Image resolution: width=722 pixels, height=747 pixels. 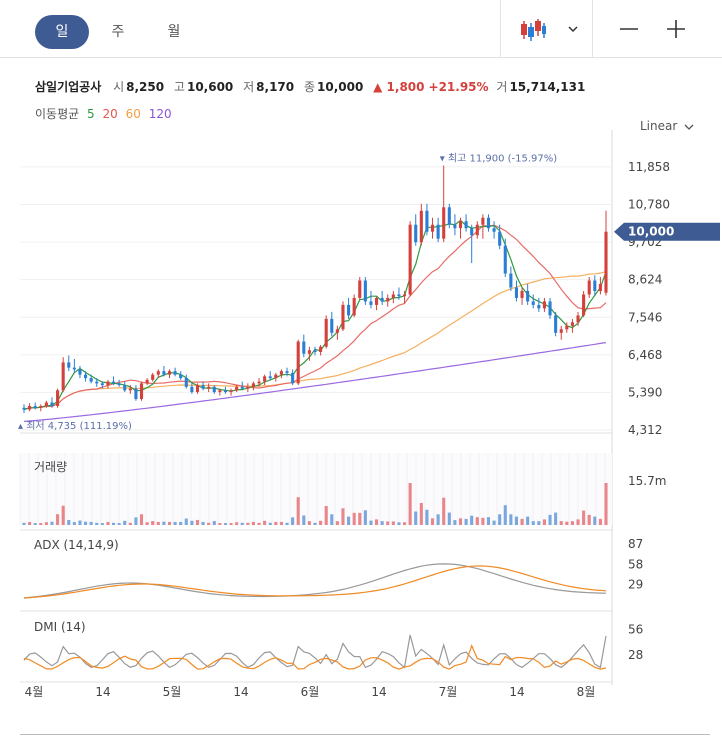 I want to click on scale-dropdown: Linear, so click(x=667, y=126).